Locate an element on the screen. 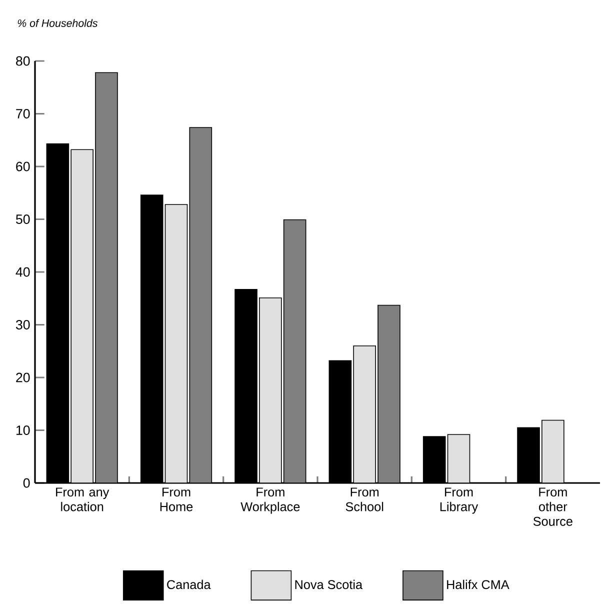 Image resolution: width=601 pixels, height=613 pixels. x-tick-label: From Home is located at coordinates (176, 500).